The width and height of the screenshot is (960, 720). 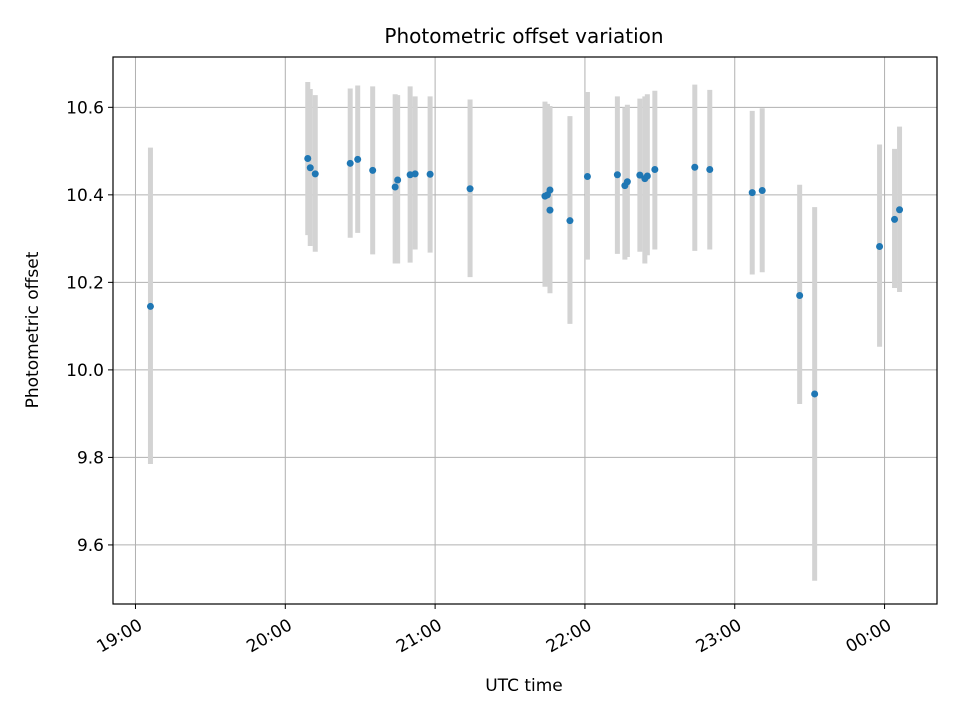 What do you see at coordinates (523, 36) in the screenshot?
I see `chart-title: Photometric offset variation` at bounding box center [523, 36].